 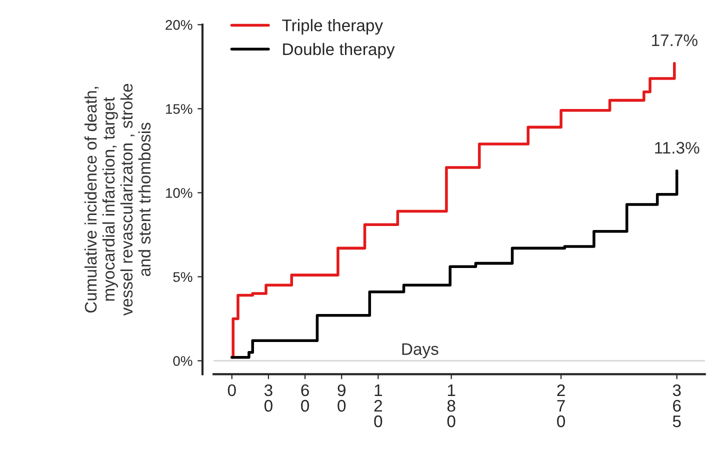 What do you see at coordinates (232, 390) in the screenshot?
I see `x-tick-label: 0` at bounding box center [232, 390].